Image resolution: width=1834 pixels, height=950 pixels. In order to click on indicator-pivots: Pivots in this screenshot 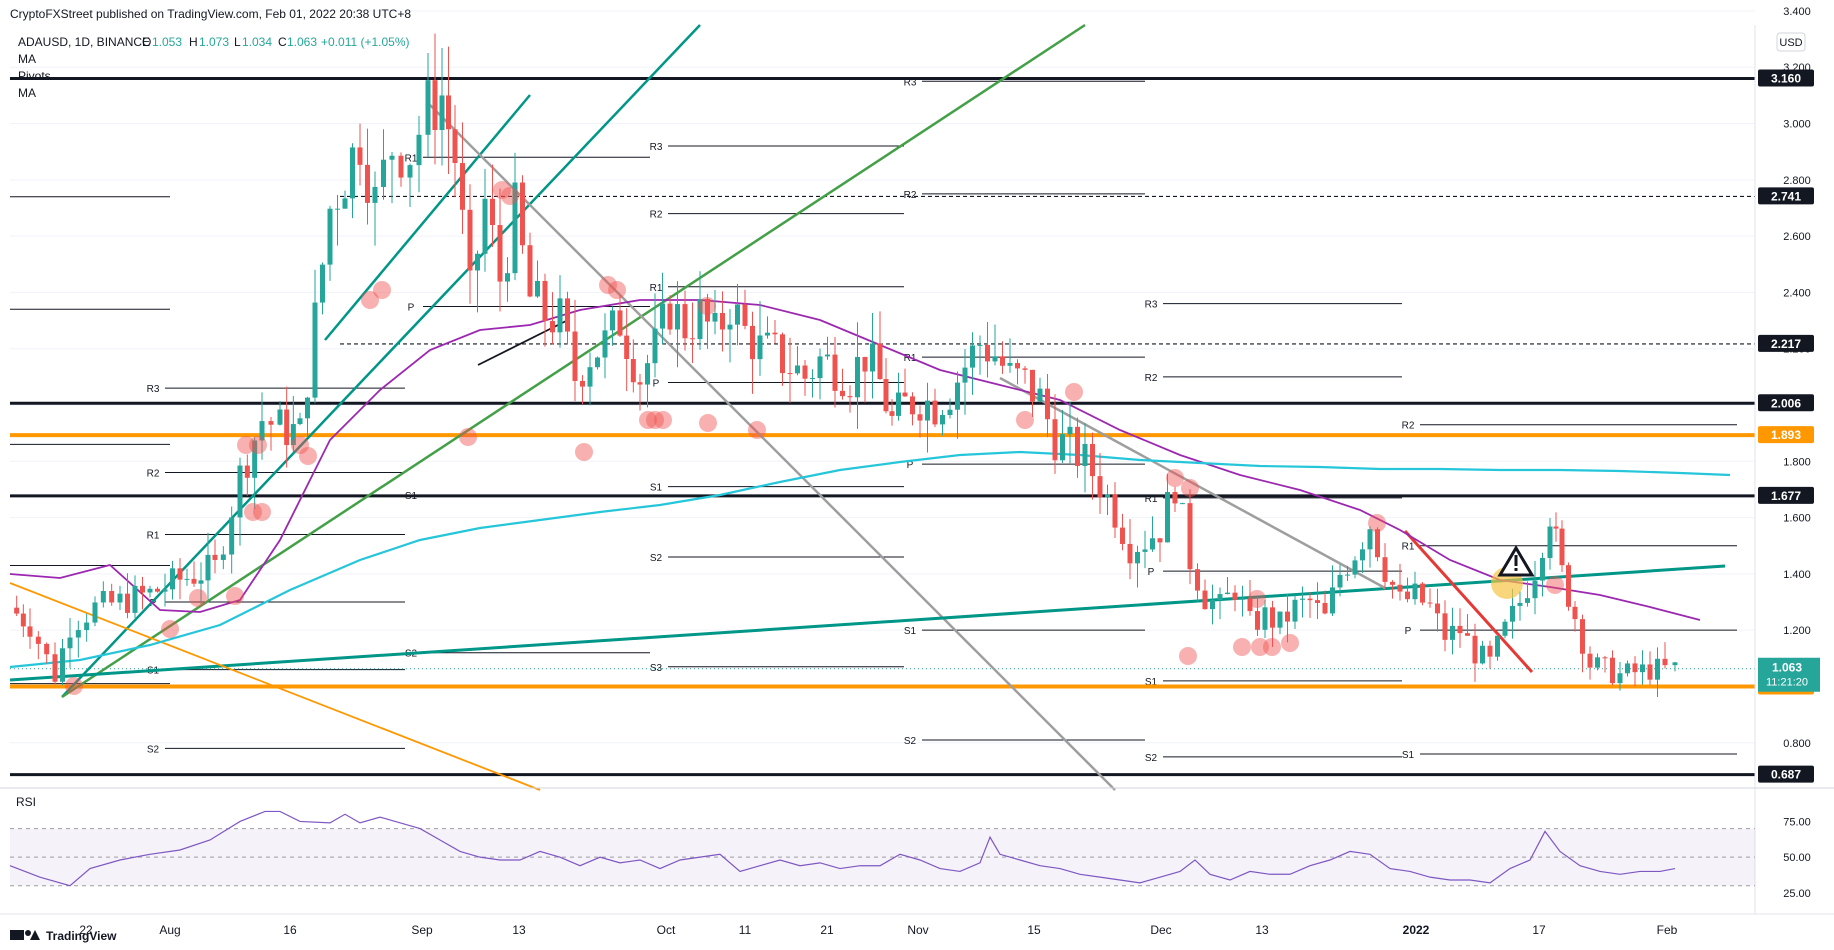, I will do `click(34, 76)`.